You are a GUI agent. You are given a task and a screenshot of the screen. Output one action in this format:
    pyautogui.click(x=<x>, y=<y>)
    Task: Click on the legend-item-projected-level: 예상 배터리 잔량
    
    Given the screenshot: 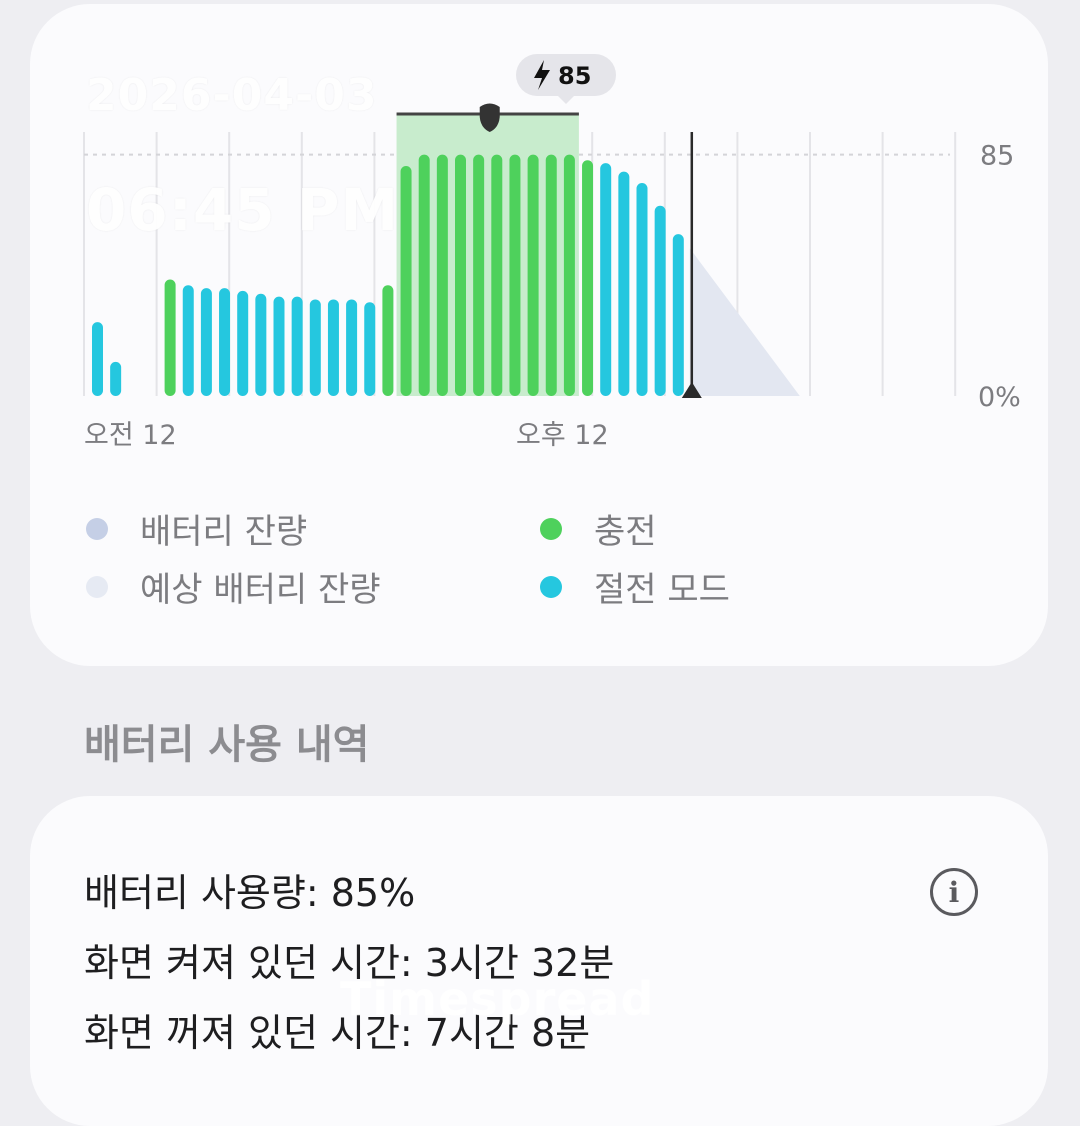 What is the action you would take?
    pyautogui.click(x=233, y=586)
    